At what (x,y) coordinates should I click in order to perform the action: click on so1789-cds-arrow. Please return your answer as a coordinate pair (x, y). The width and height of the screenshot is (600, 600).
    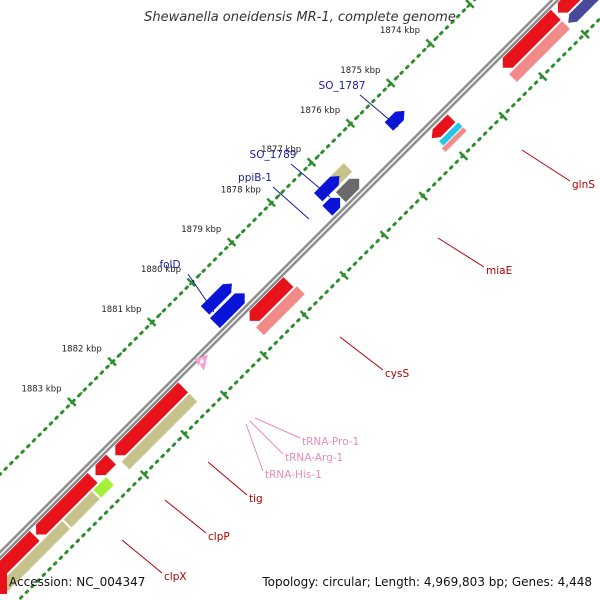
    Looking at the image, I should click on (347, 190).